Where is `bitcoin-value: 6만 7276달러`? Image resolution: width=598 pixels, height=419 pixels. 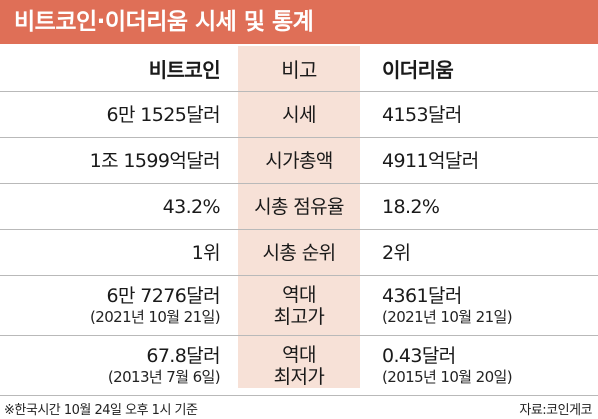
bitcoin-value: 6만 7276달러 is located at coordinates (163, 295).